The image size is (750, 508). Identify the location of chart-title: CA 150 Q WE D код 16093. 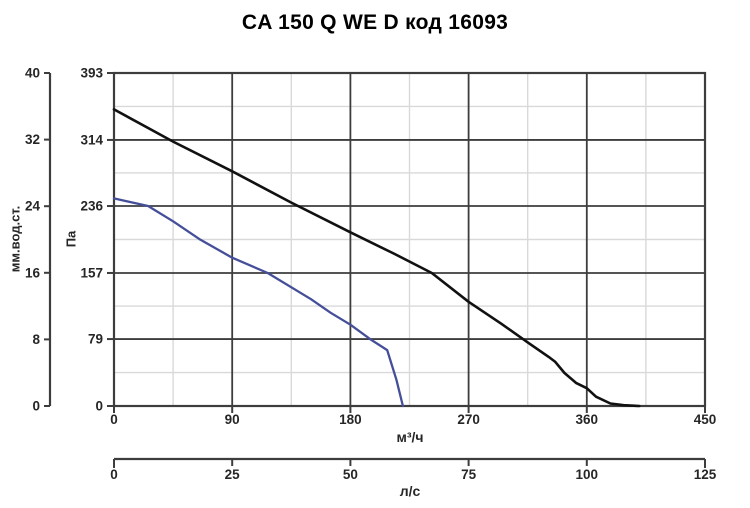
(375, 22).